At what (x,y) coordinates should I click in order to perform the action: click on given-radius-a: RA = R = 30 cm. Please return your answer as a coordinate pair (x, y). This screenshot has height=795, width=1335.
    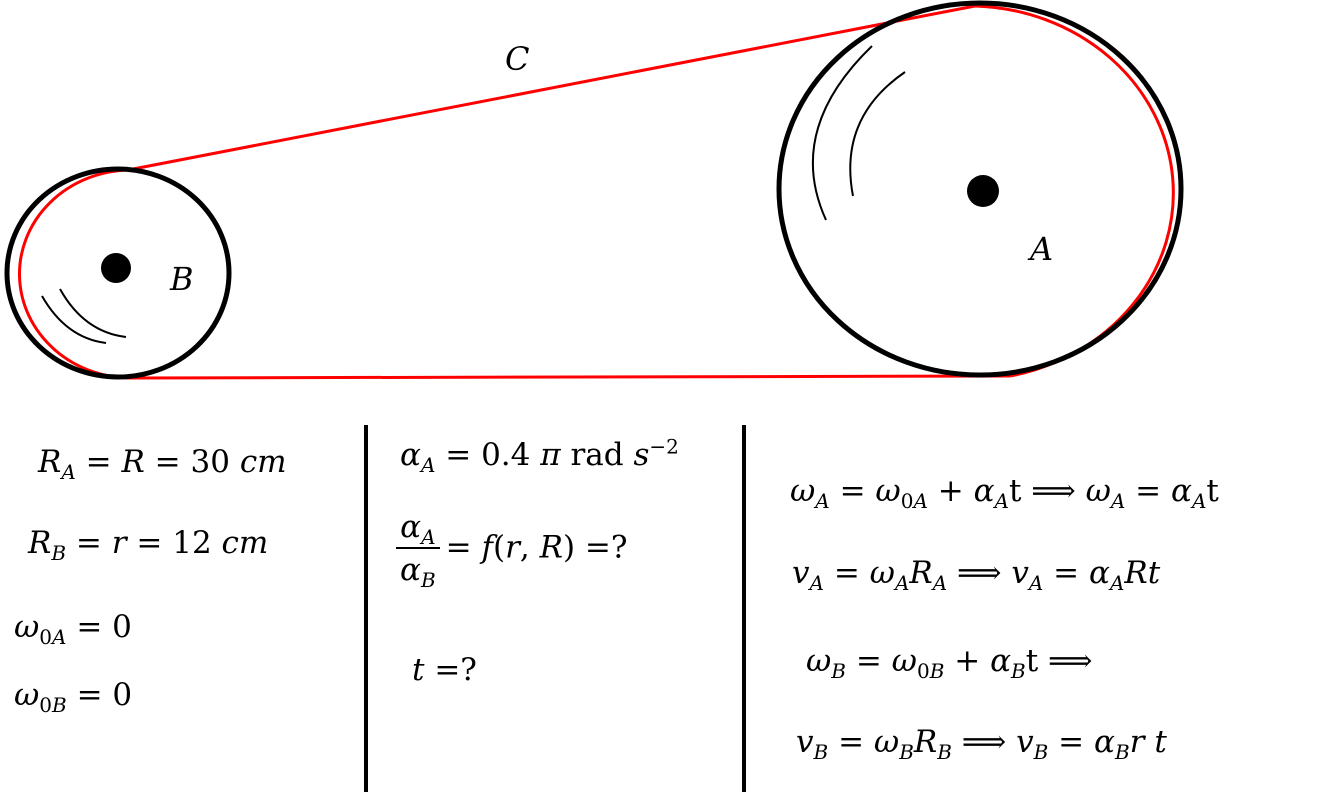
    Looking at the image, I should click on (162, 464).